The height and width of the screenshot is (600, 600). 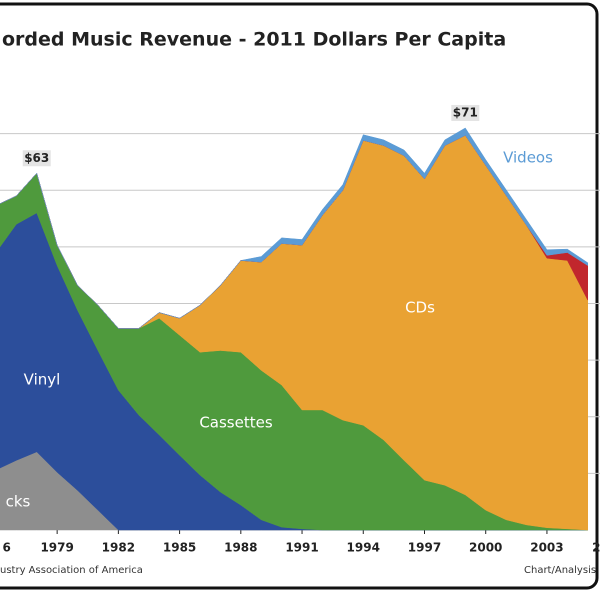 I want to click on annotation: $71, so click(x=465, y=112).